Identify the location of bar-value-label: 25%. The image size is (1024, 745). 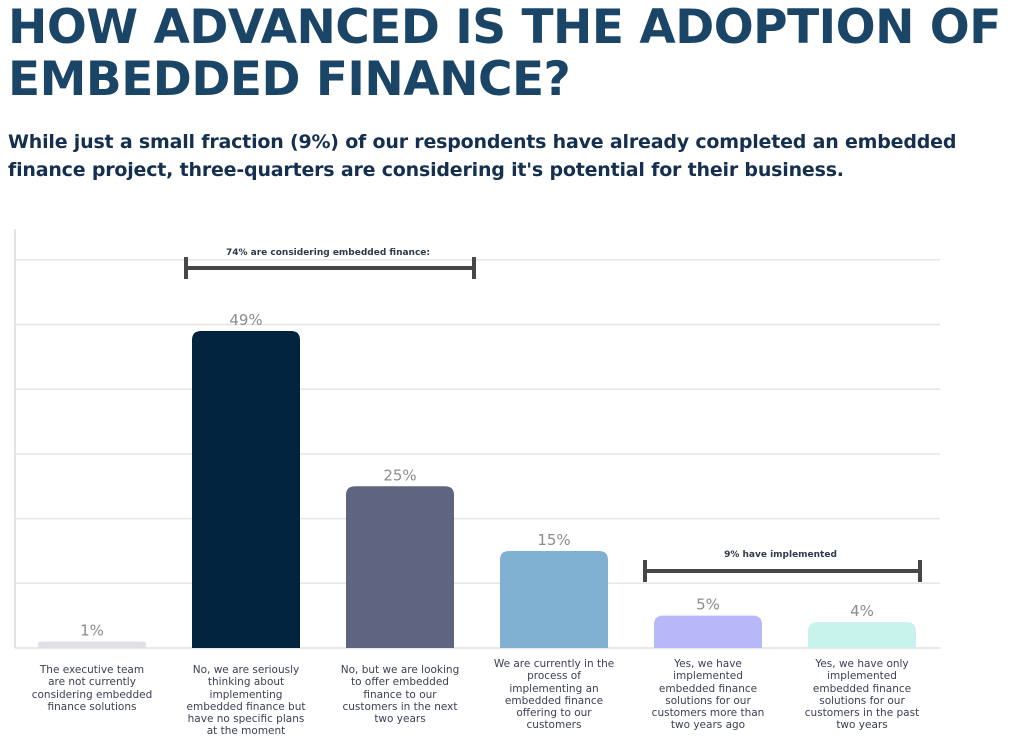
(399, 475).